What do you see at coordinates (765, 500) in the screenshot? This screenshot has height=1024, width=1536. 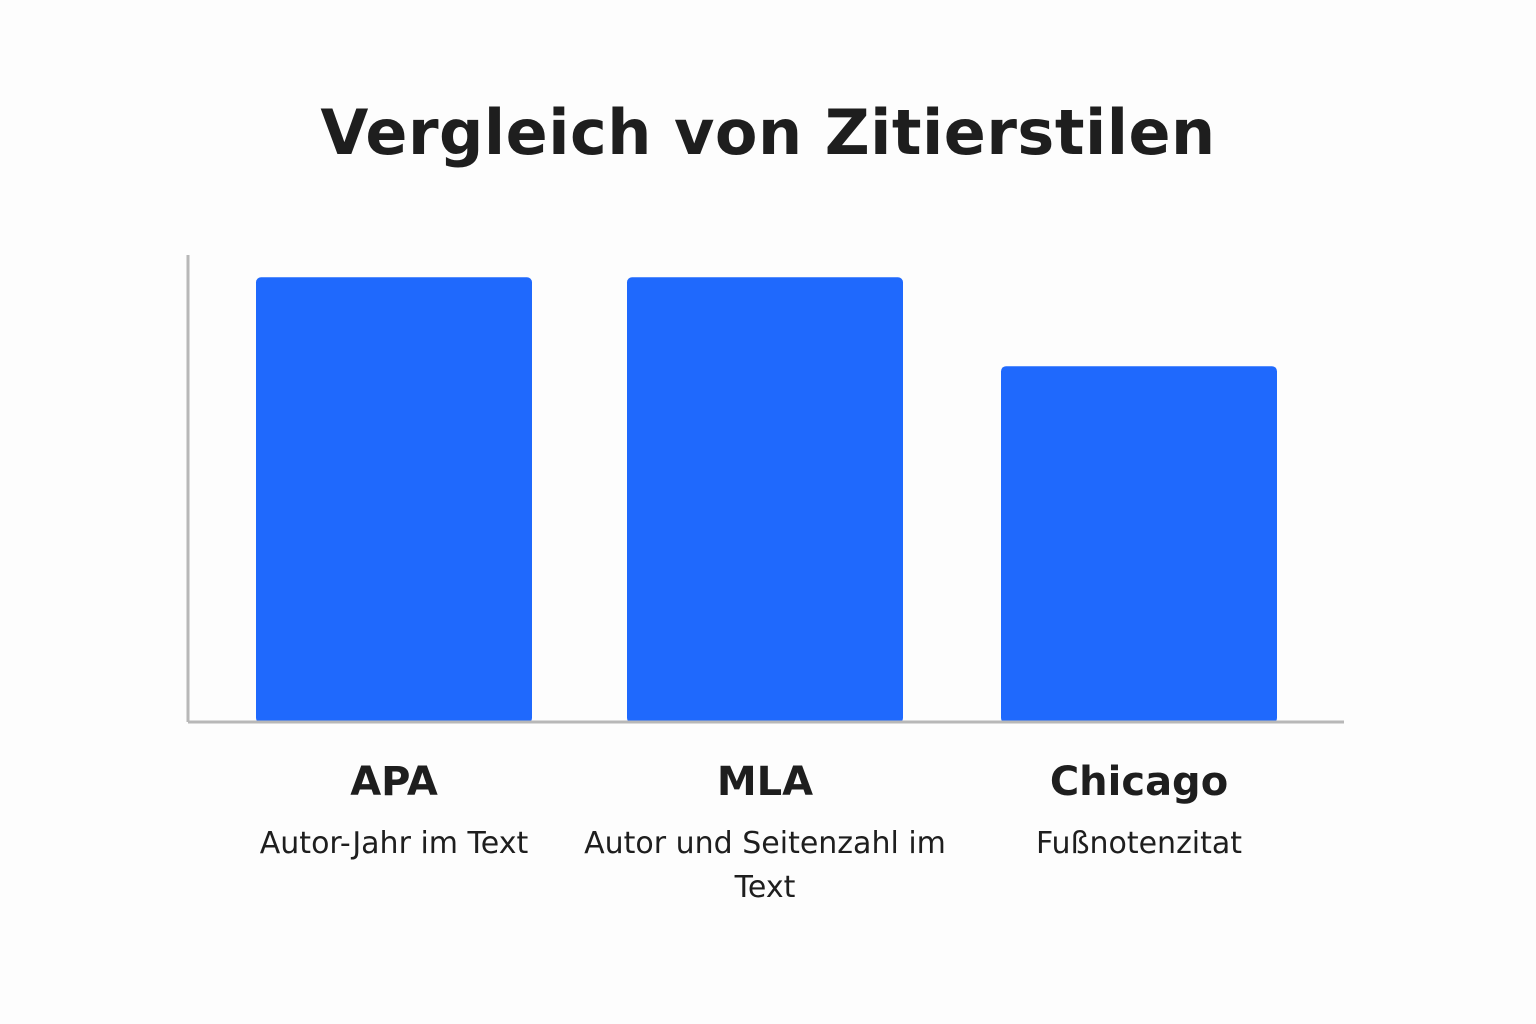 I see `bar-mla` at bounding box center [765, 500].